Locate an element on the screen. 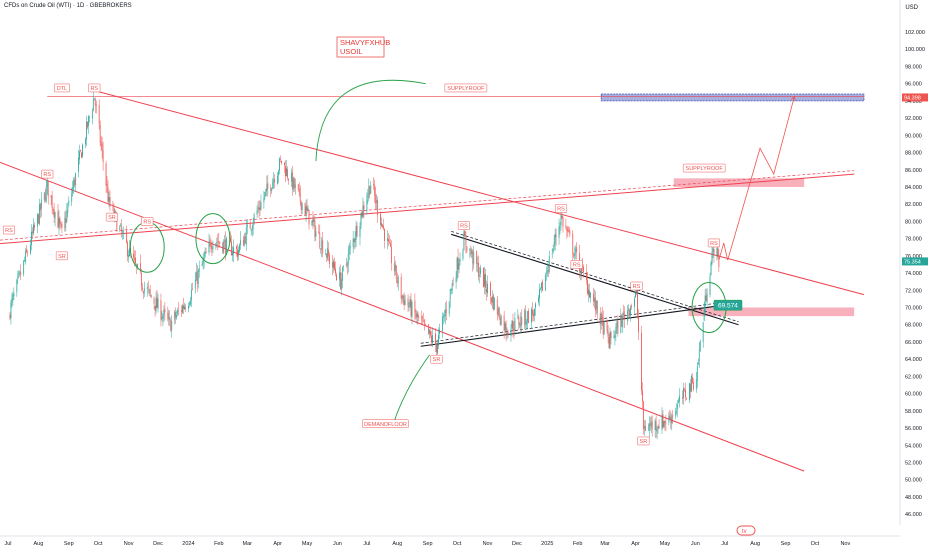 The height and width of the screenshot is (550, 932). annotation-4: RS is located at coordinates (9, 230).